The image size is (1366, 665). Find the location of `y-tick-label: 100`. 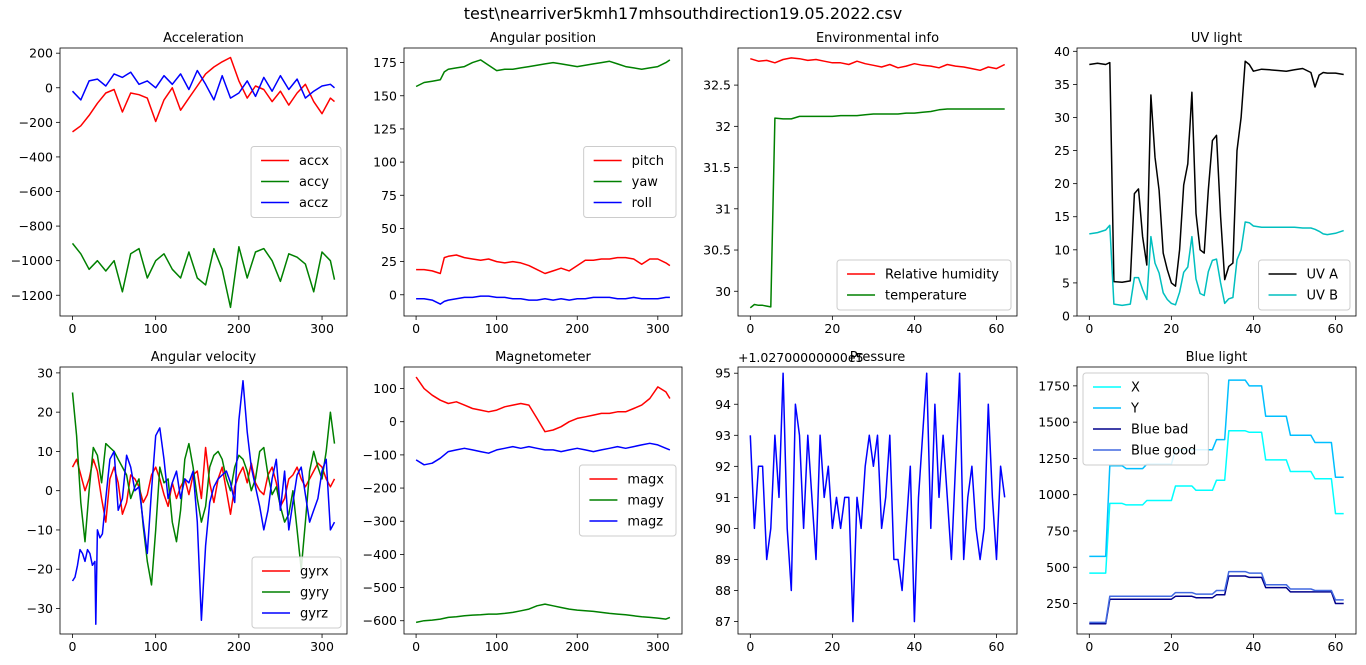

y-tick-label: 100 is located at coordinates (385, 162).